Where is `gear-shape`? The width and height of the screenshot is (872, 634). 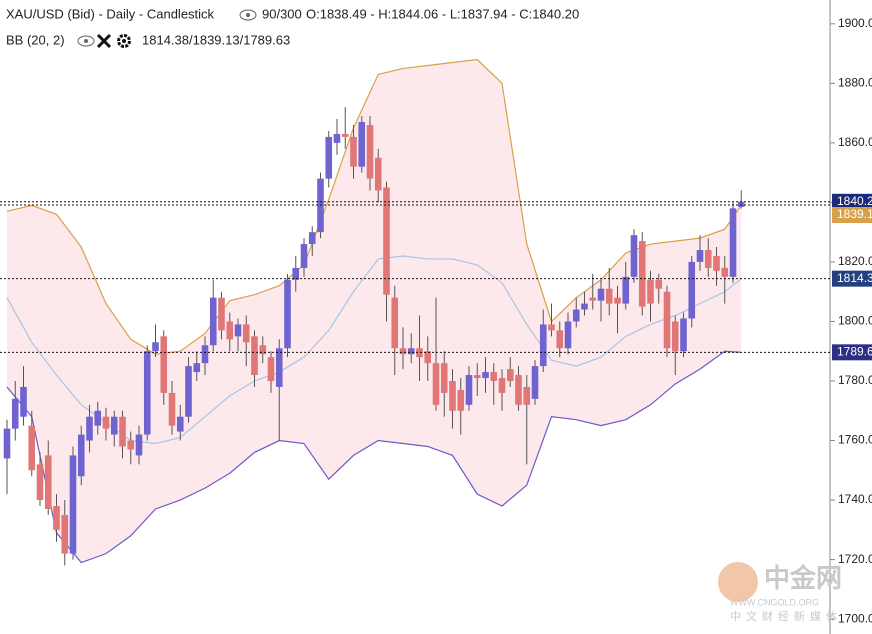
gear-shape is located at coordinates (124, 41).